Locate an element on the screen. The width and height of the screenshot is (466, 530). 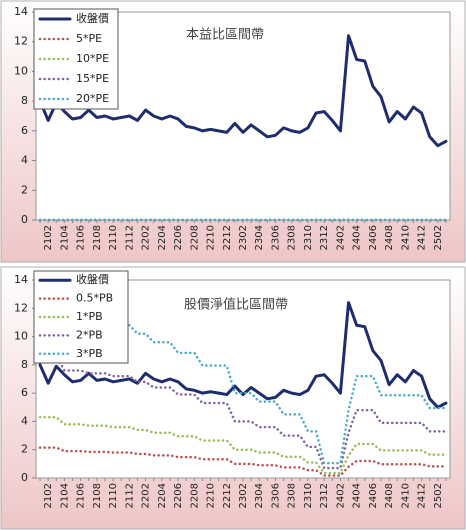
chart-title: 本益比區間帶 is located at coordinates (225, 35).